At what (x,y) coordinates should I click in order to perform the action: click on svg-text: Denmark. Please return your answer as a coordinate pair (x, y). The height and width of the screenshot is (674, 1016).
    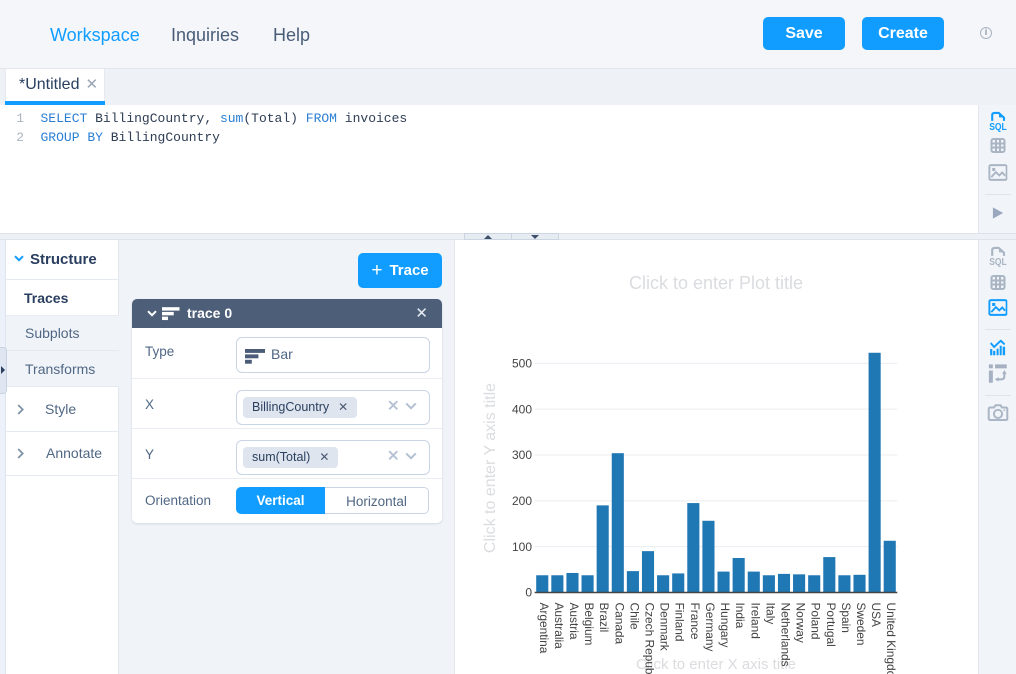
    Looking at the image, I should click on (665, 627).